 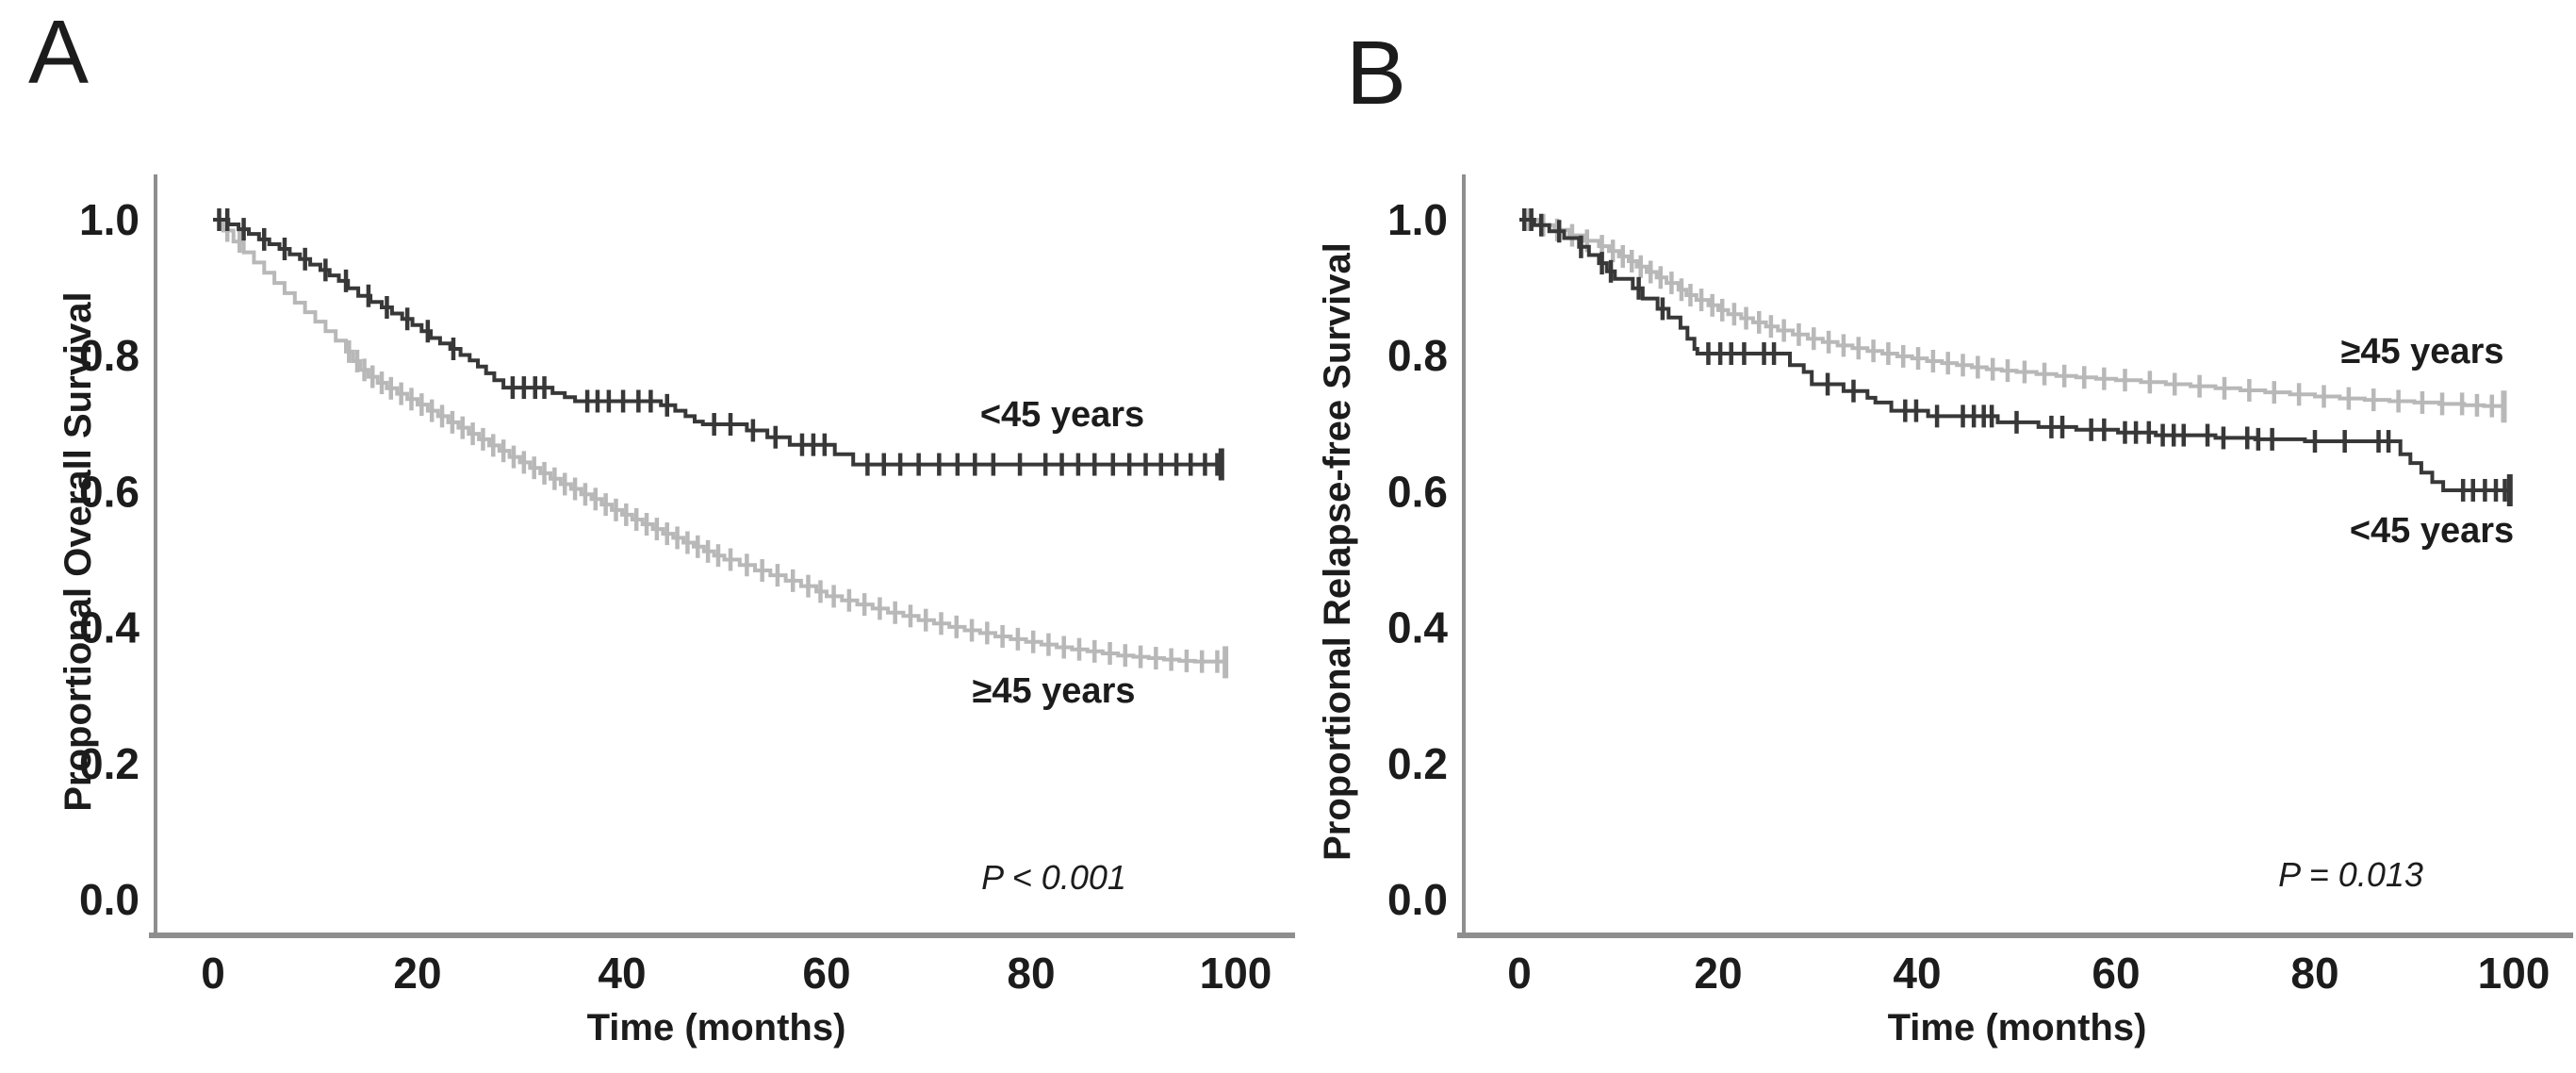 What do you see at coordinates (717, 343) in the screenshot?
I see `survival-curve-under45` at bounding box center [717, 343].